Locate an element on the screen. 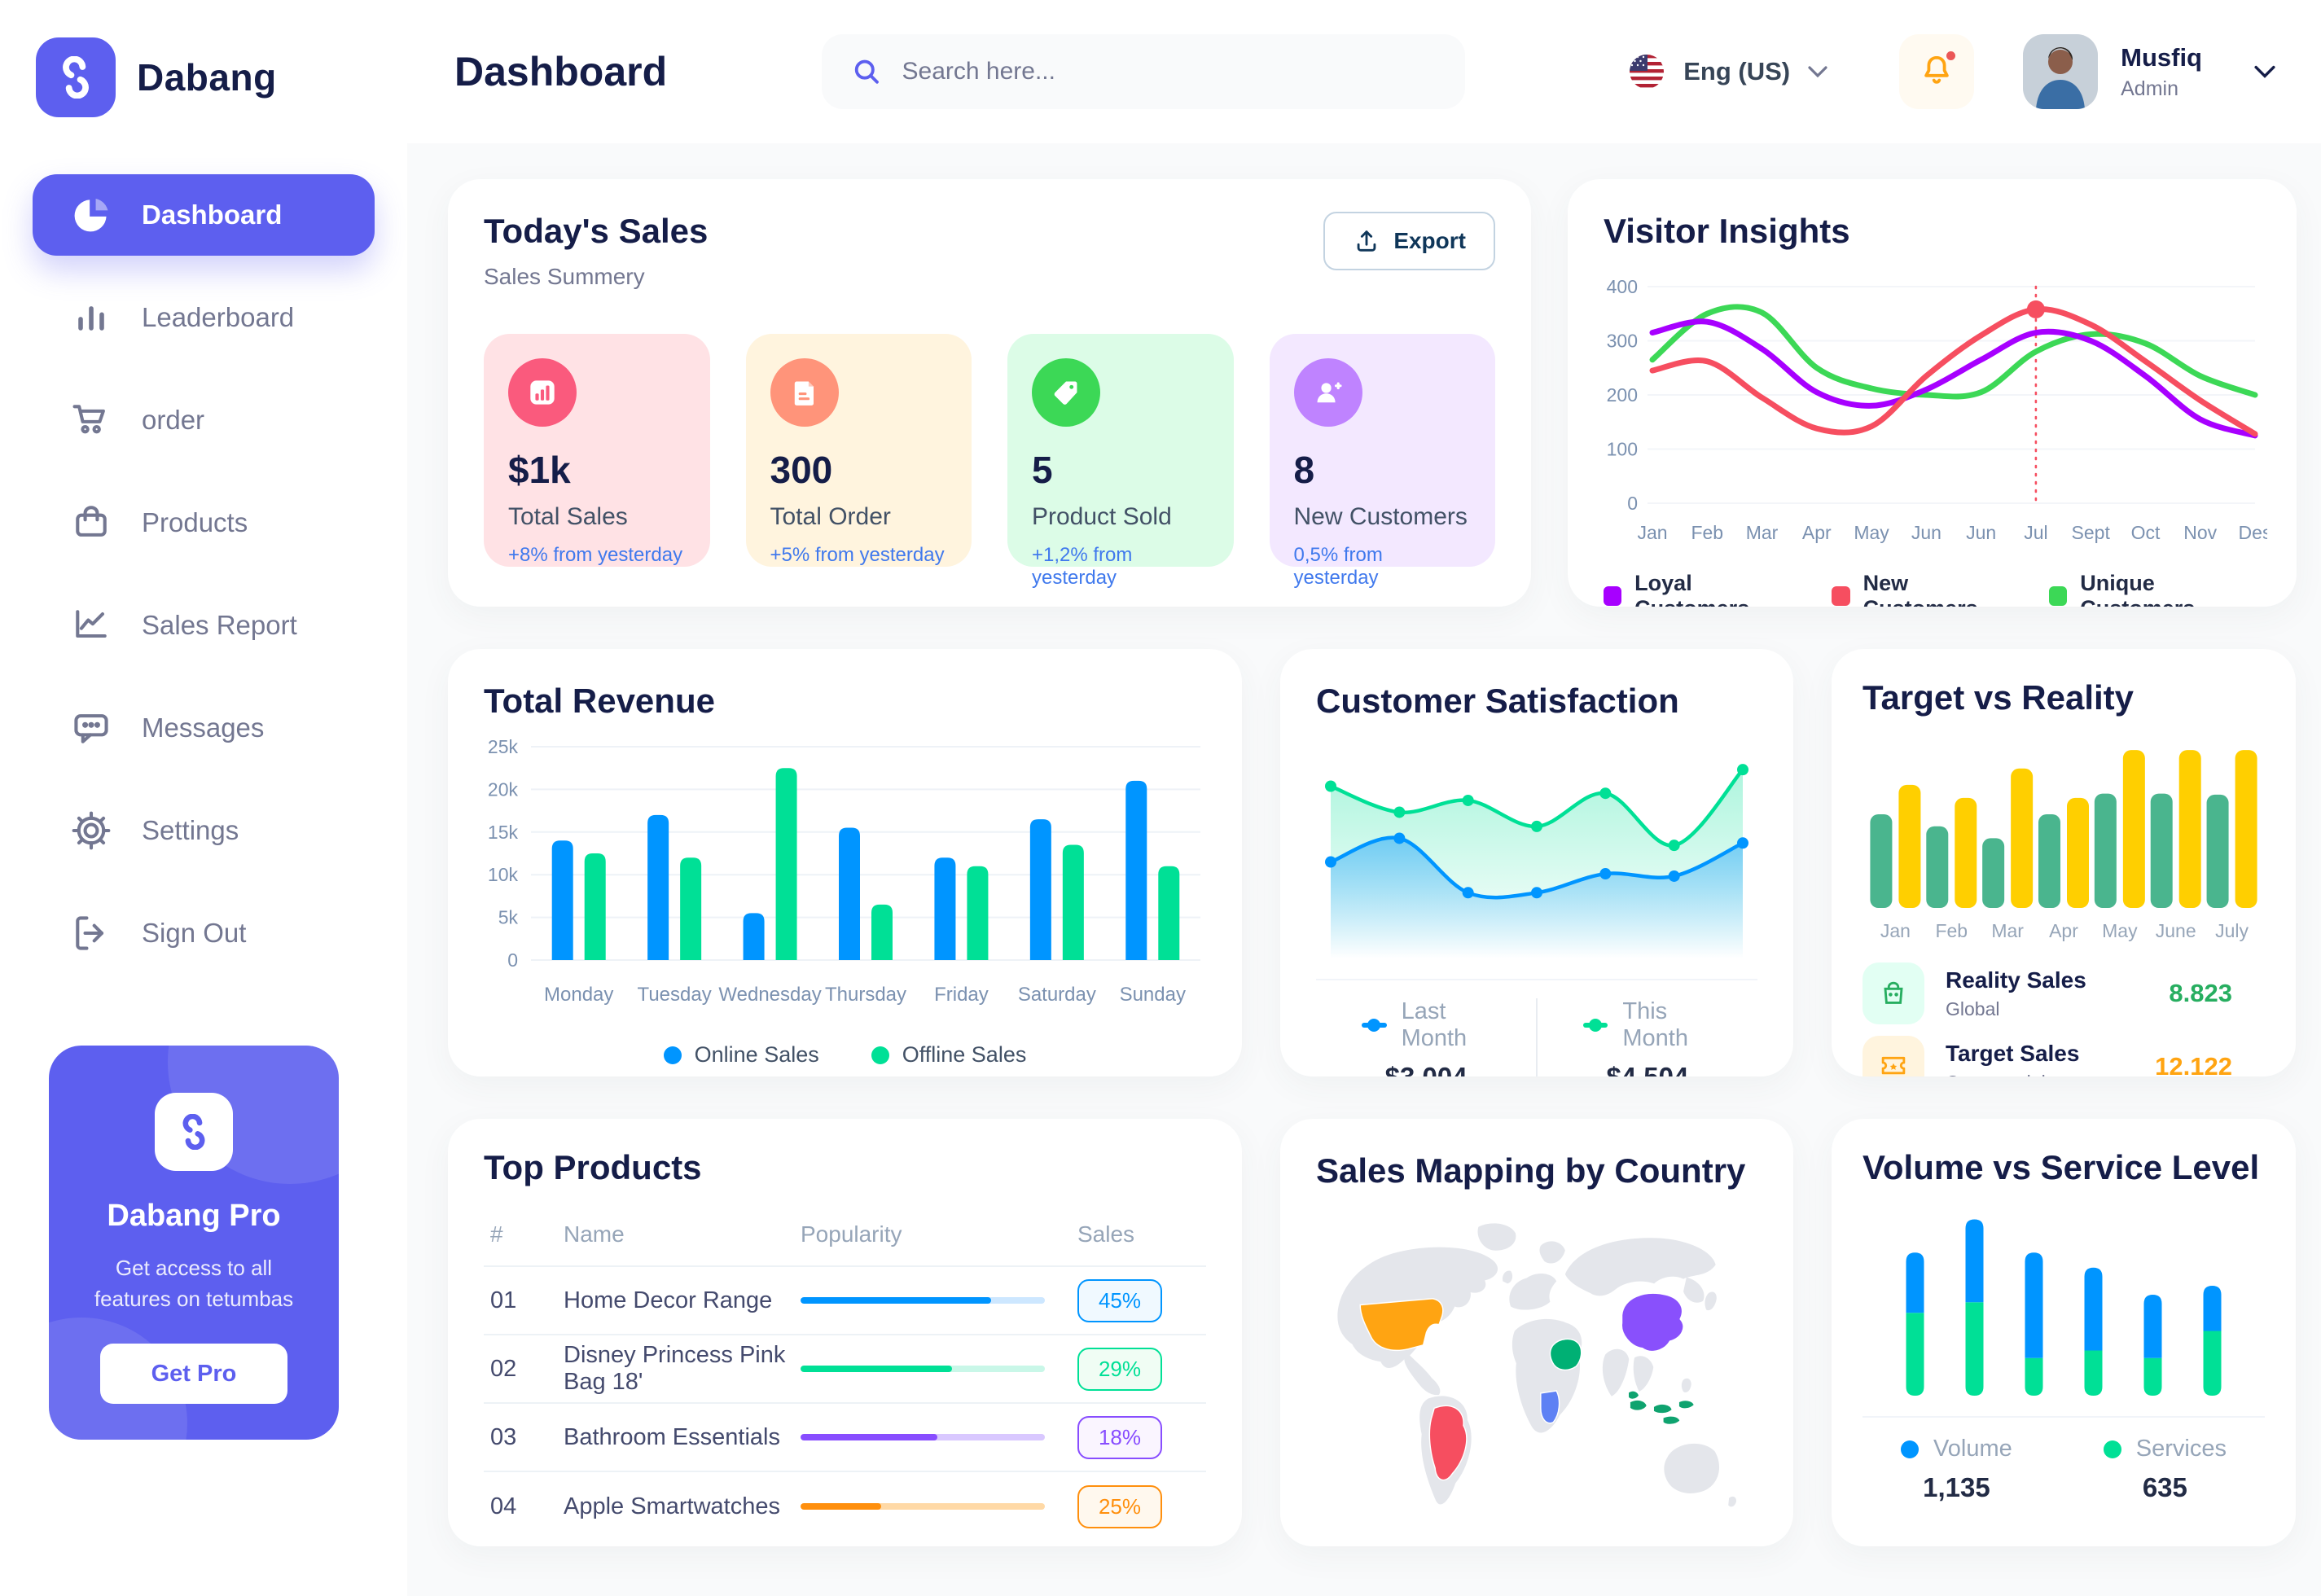 The image size is (2321, 1596). target-vs-reality-legend: Reality Sales Global 8.823 Target Sales is located at coordinates (2064, 1019).